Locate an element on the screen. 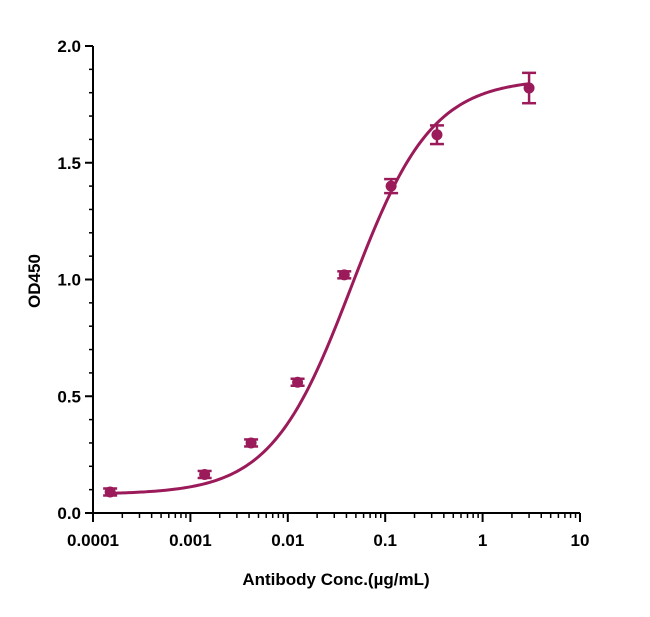 This screenshot has width=650, height=617. x-tick-label: 1 is located at coordinates (482, 540).